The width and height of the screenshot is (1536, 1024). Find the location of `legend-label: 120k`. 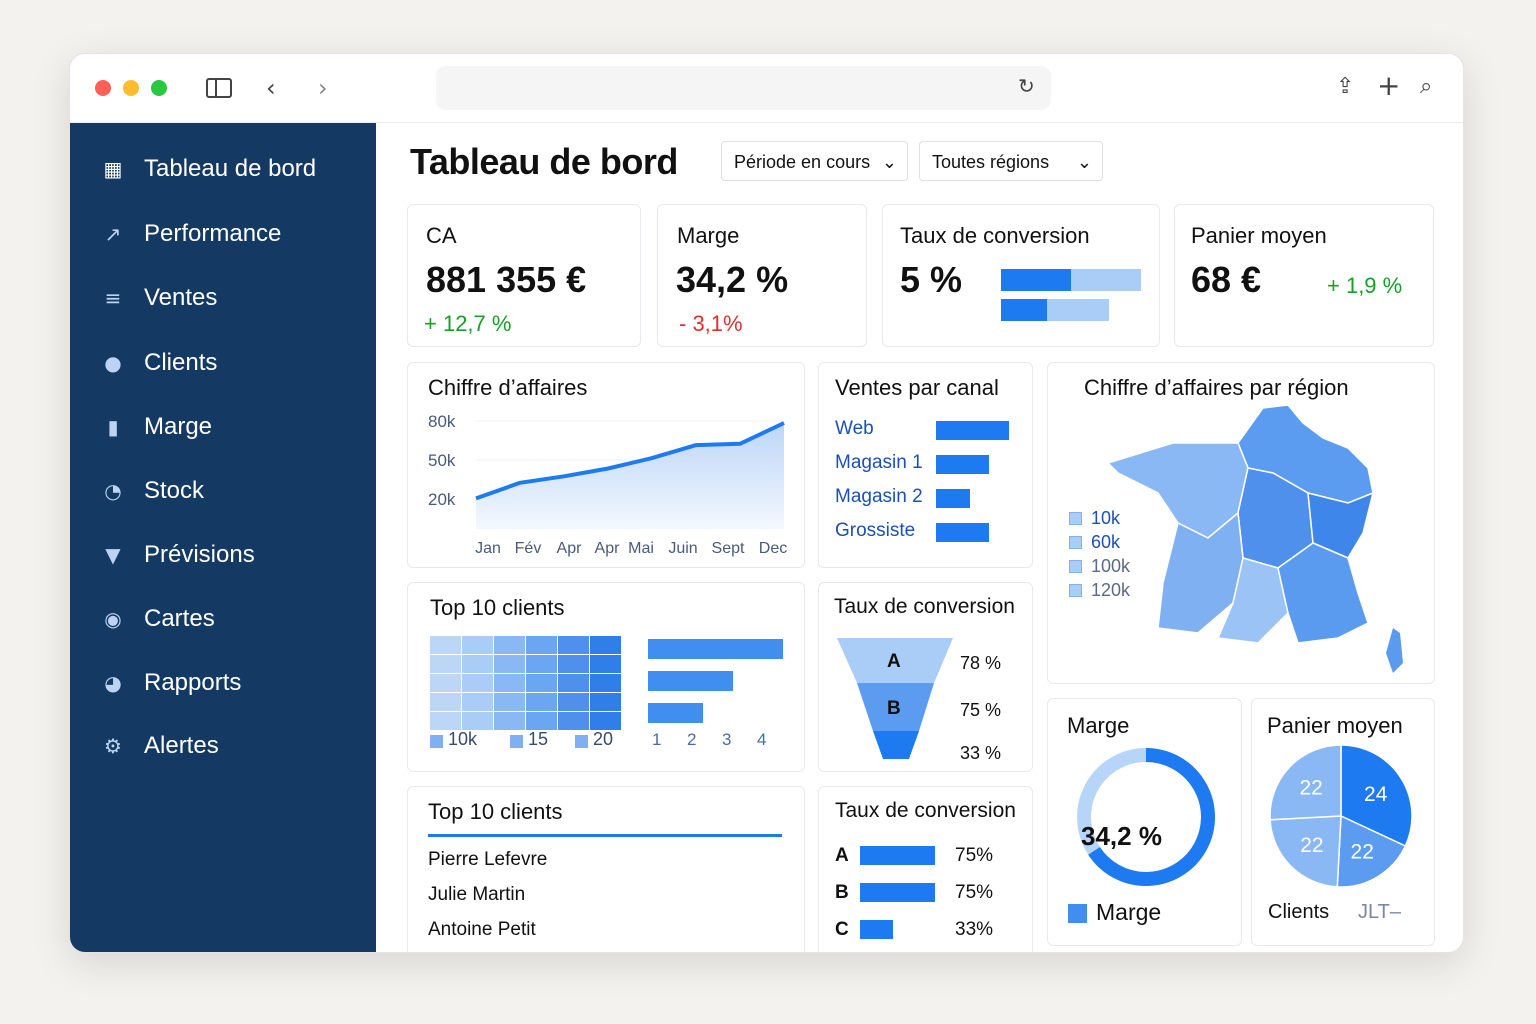

legend-label: 120k is located at coordinates (1111, 590).